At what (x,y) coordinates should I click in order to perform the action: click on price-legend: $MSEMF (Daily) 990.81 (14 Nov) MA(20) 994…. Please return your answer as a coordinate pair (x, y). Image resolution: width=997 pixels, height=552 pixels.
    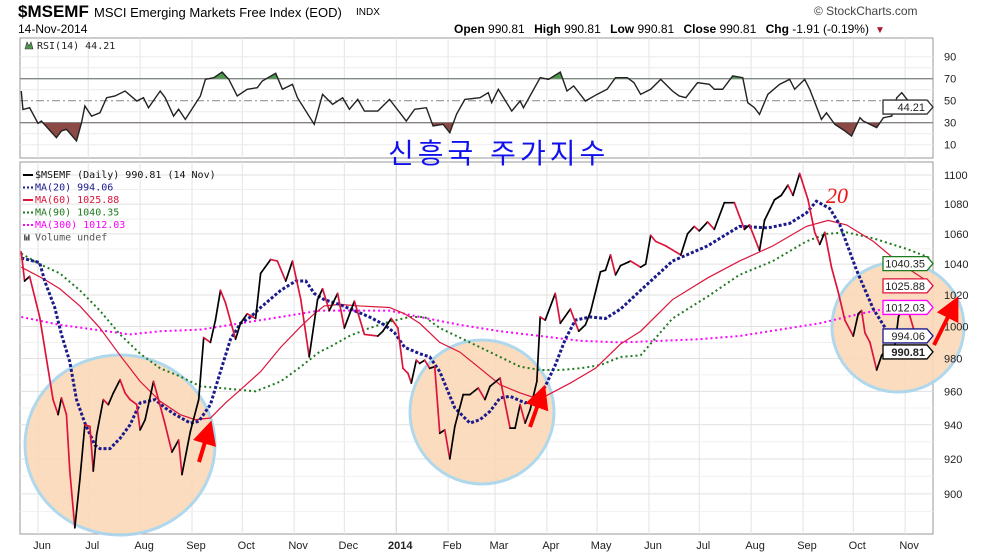
    Looking at the image, I should click on (119, 207).